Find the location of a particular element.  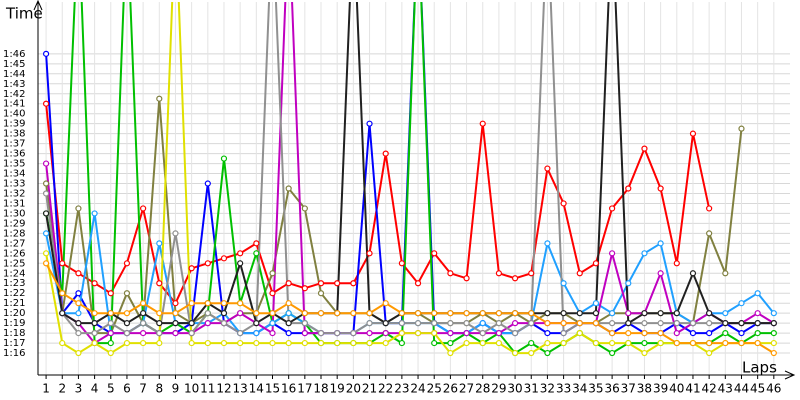

y-tick-label: 1:33 is located at coordinates (14, 184).